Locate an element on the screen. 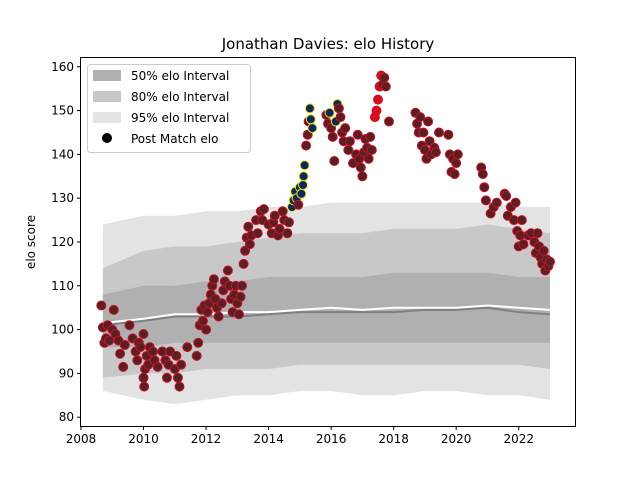 This screenshot has height=480, width=640. x-tick-label: 2016 is located at coordinates (331, 439).